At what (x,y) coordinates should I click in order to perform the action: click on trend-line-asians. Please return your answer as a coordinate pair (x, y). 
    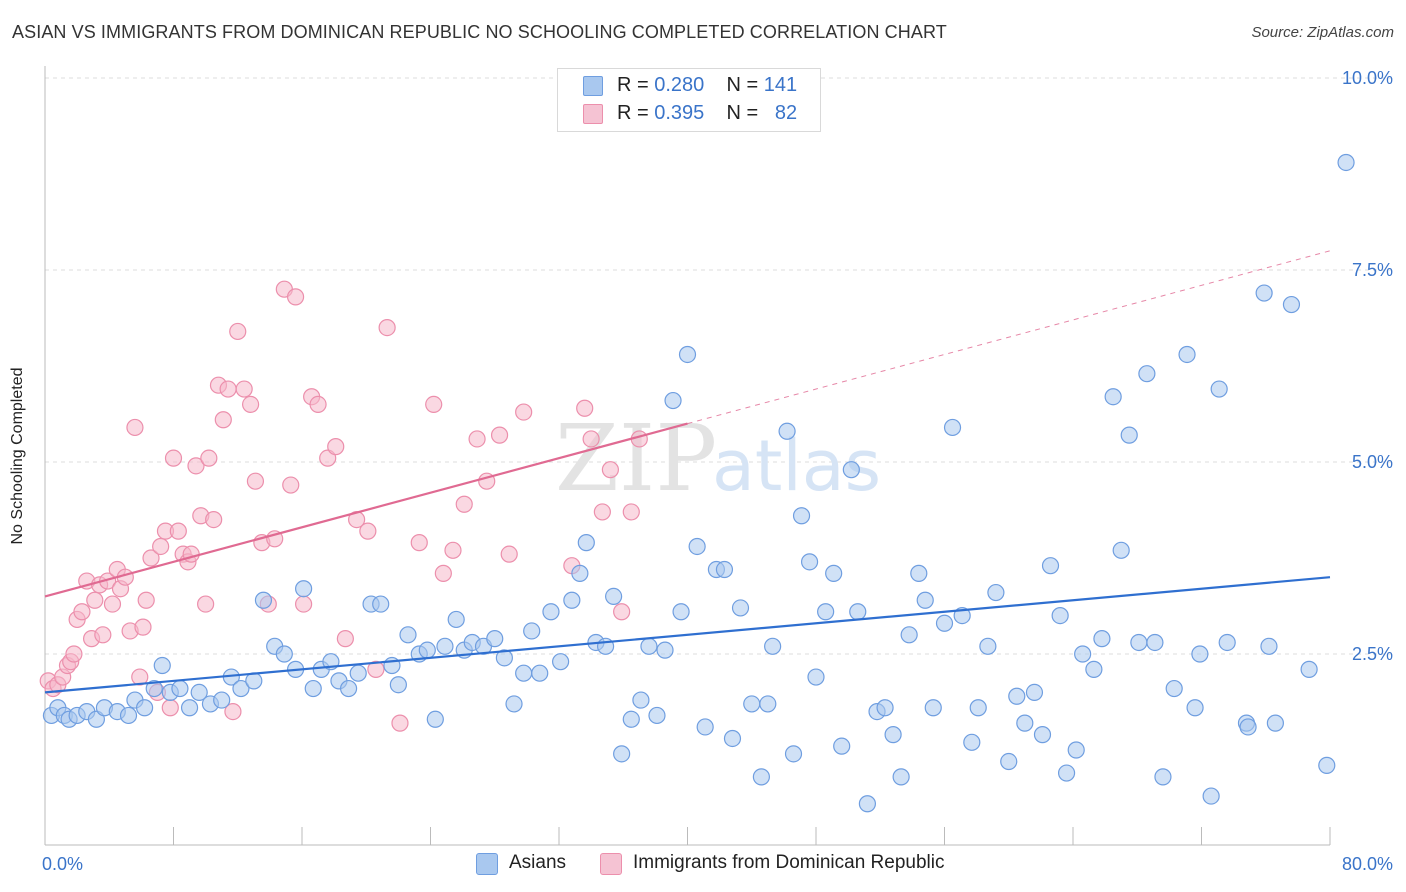
    Looking at the image, I should click on (687, 635).